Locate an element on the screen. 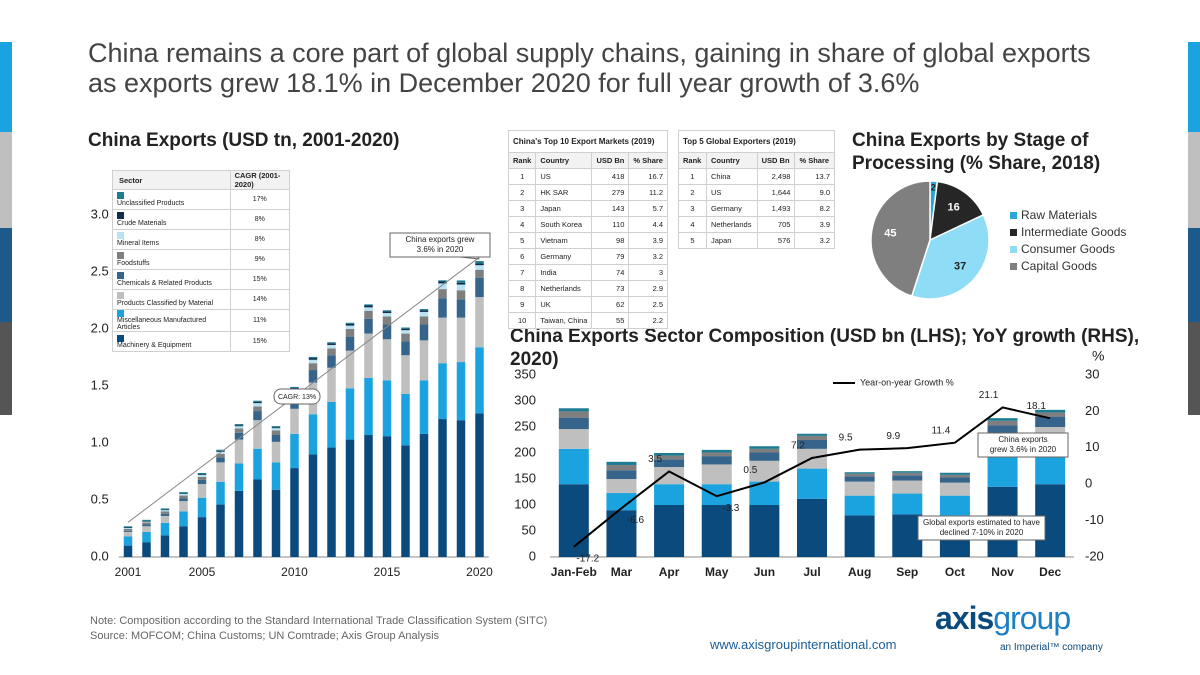 The image size is (1200, 675). legend-row: Chemicals & Related Products 15% is located at coordinates (201, 279).